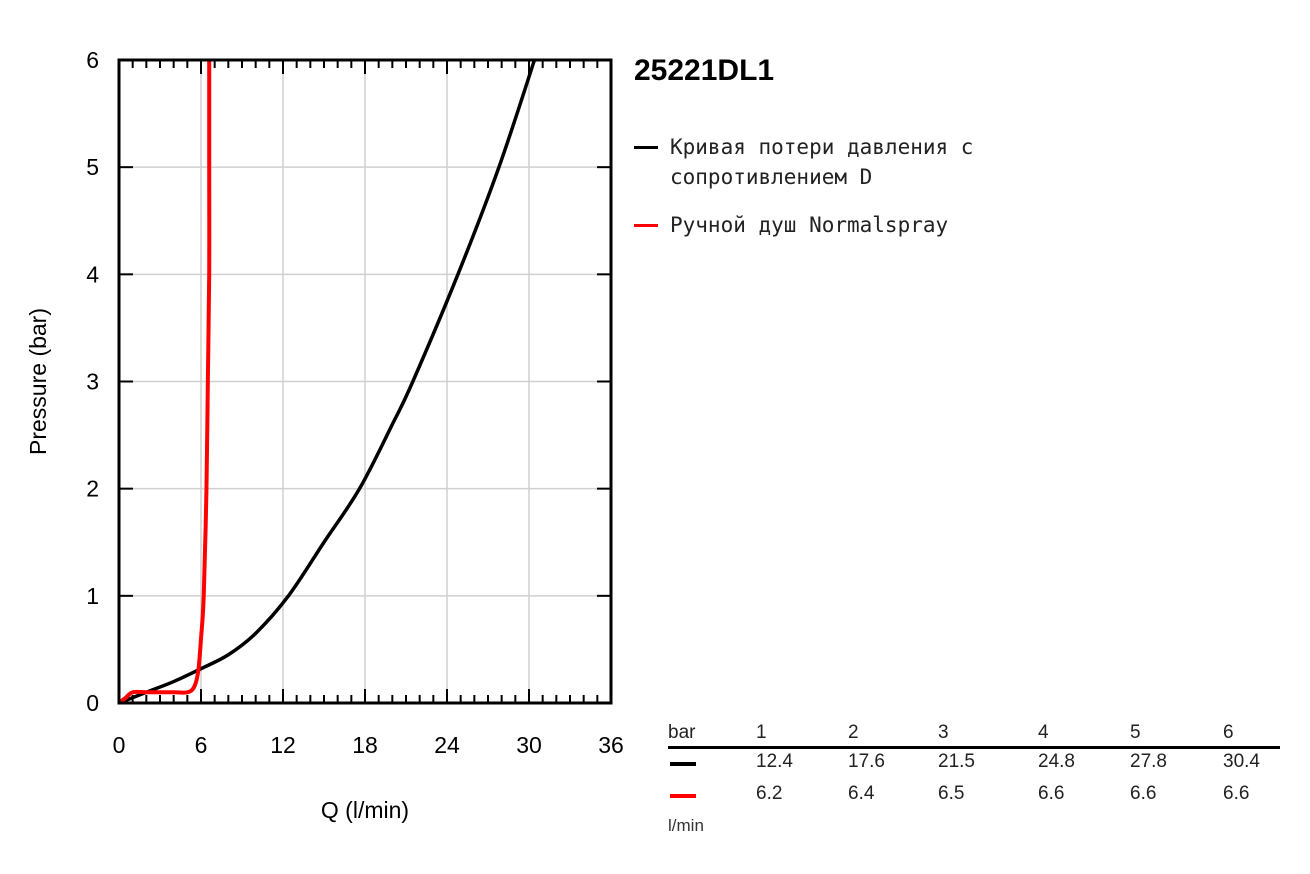  What do you see at coordinates (974, 735) in the screenshot?
I see `table-header-row: bar 1 2 3 4 5 6` at bounding box center [974, 735].